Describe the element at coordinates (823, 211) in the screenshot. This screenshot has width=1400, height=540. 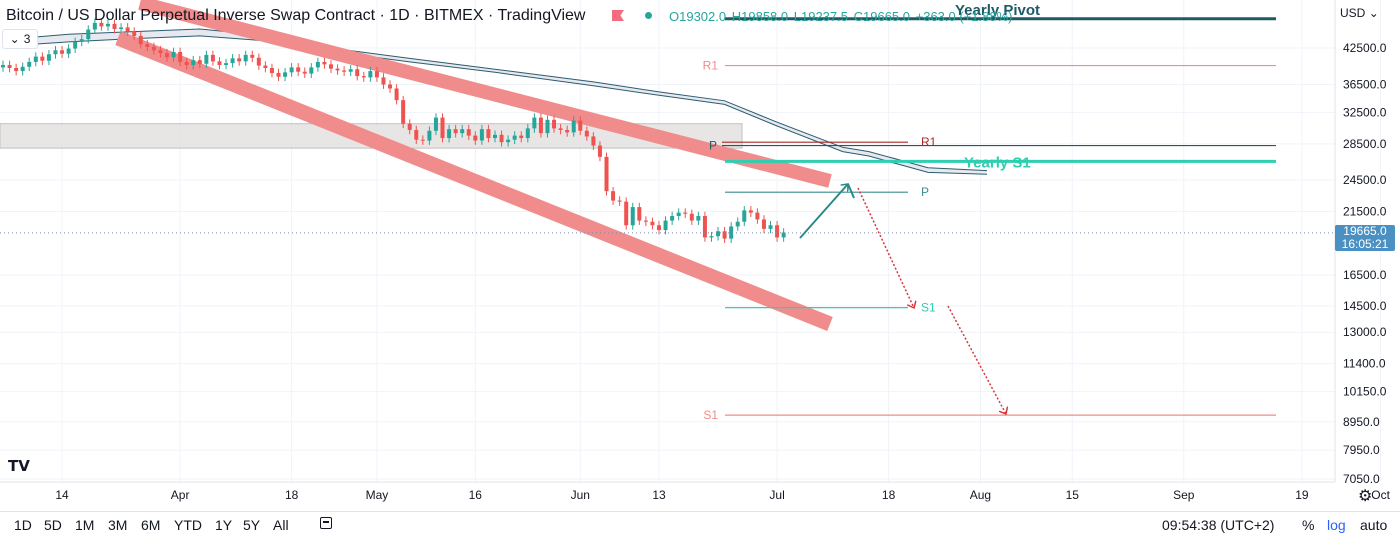
I see `up-projection-arrow` at that location.